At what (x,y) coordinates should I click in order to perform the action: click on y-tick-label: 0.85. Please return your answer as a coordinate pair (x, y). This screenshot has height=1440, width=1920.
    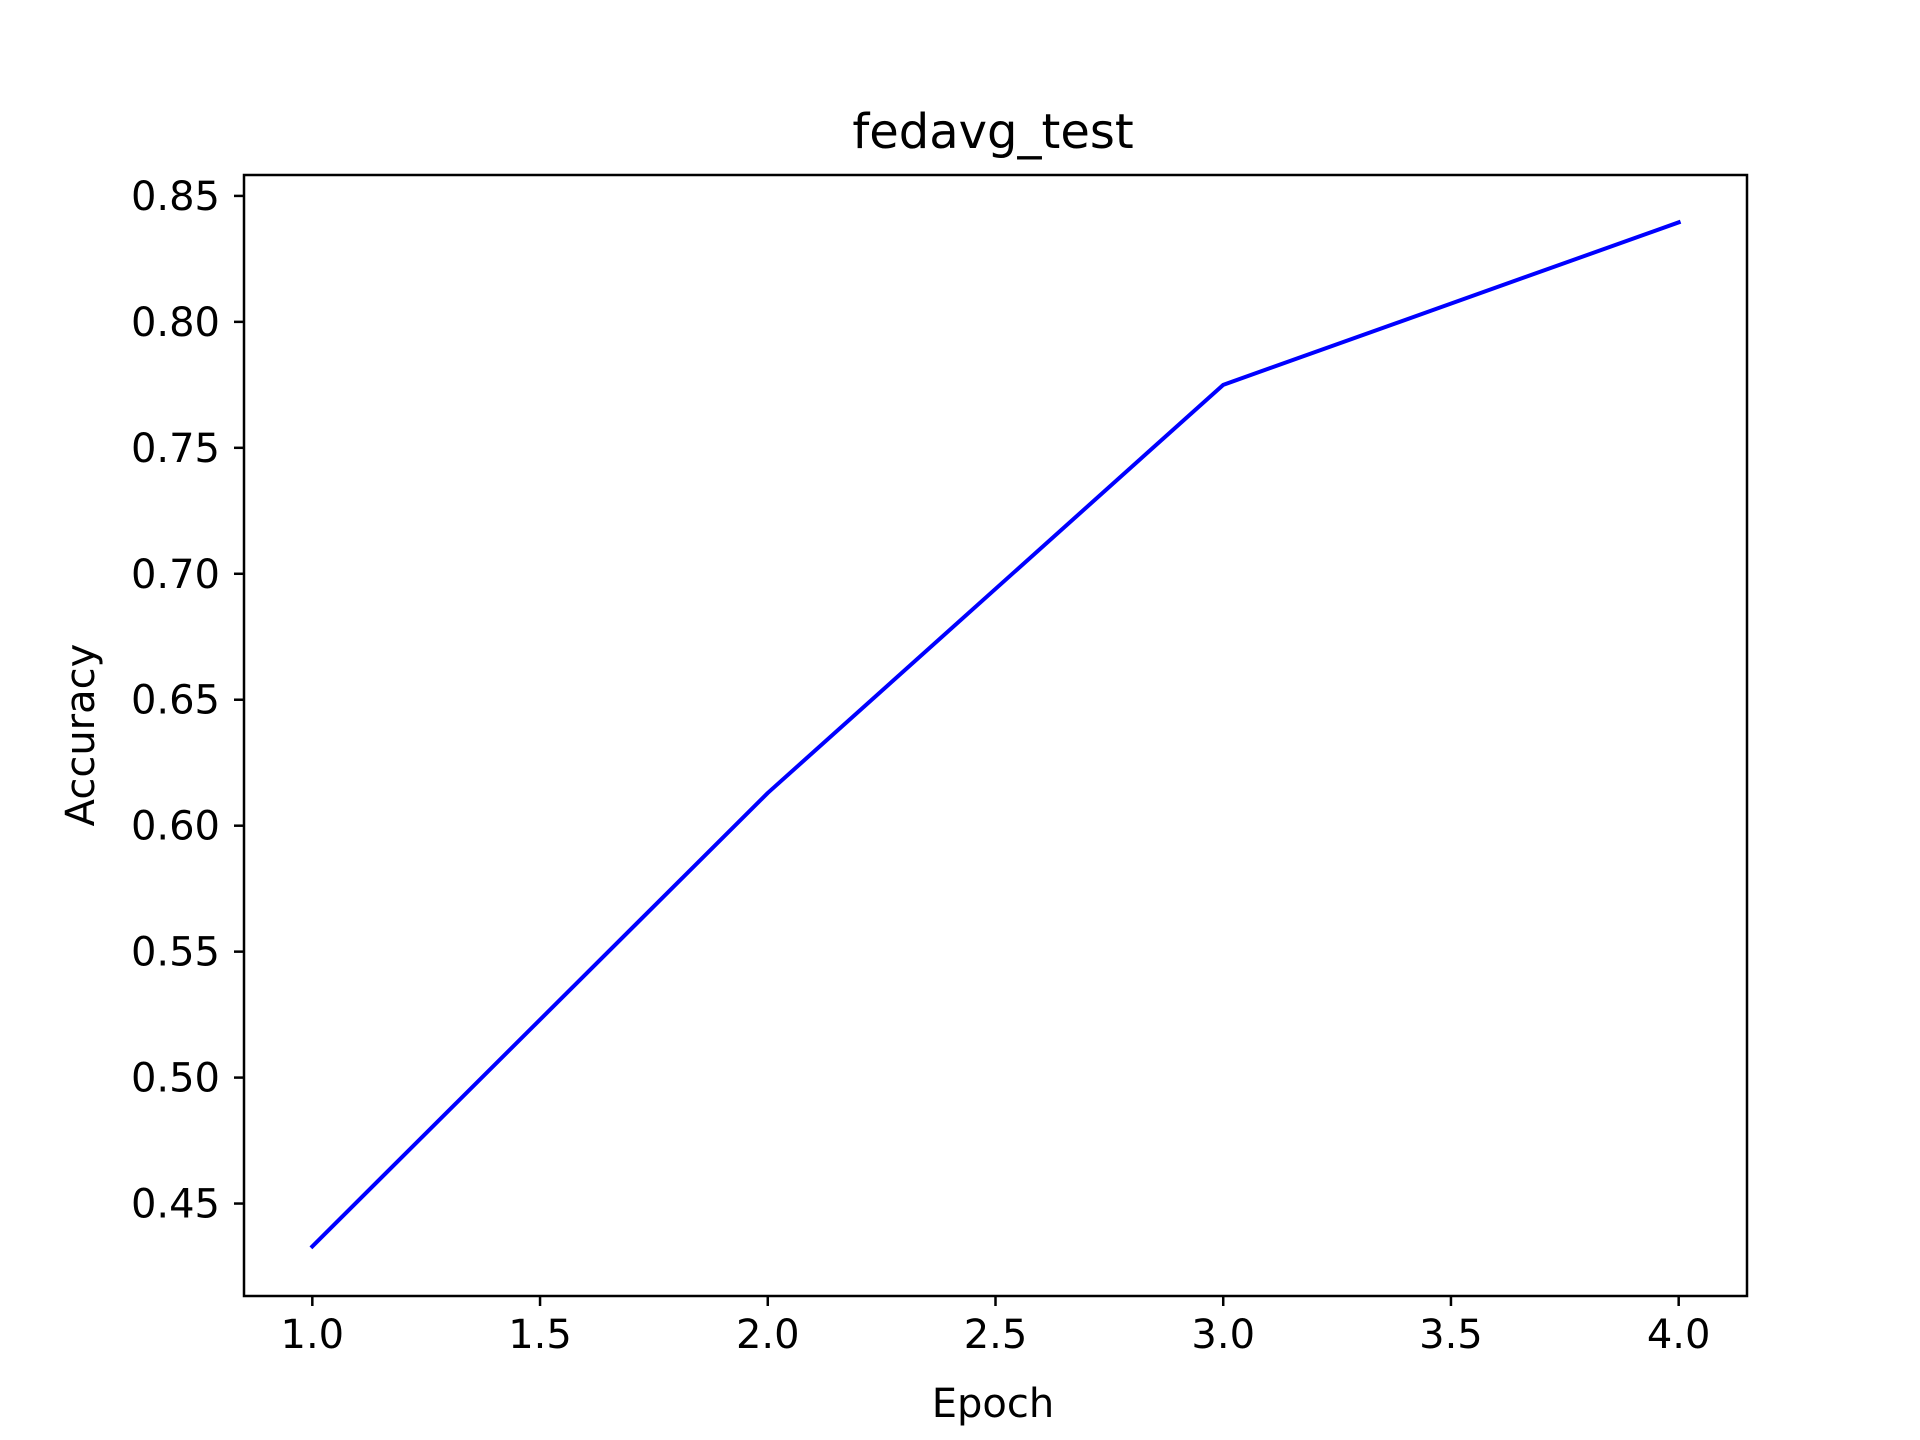
    Looking at the image, I should click on (175, 197).